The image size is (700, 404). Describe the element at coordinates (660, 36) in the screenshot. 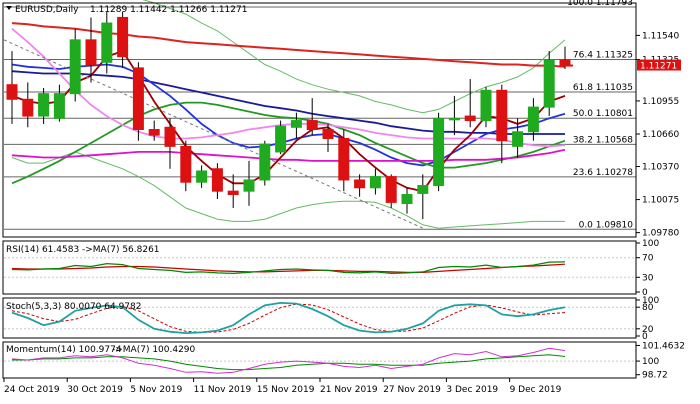

I see `price-tick-label: 1.11540` at that location.